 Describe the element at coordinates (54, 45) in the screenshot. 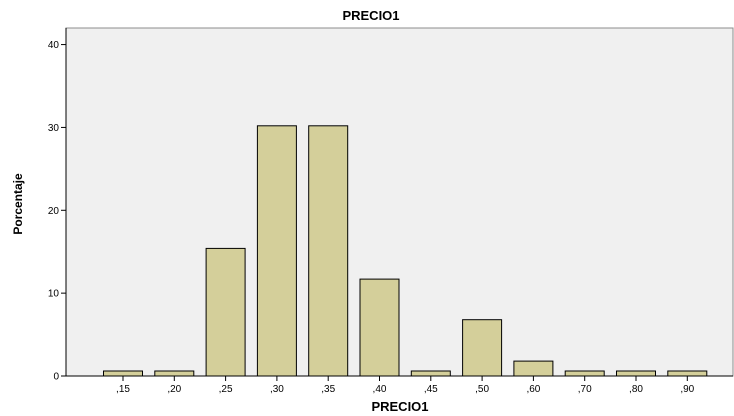

I see `y-tick-label: 40` at that location.